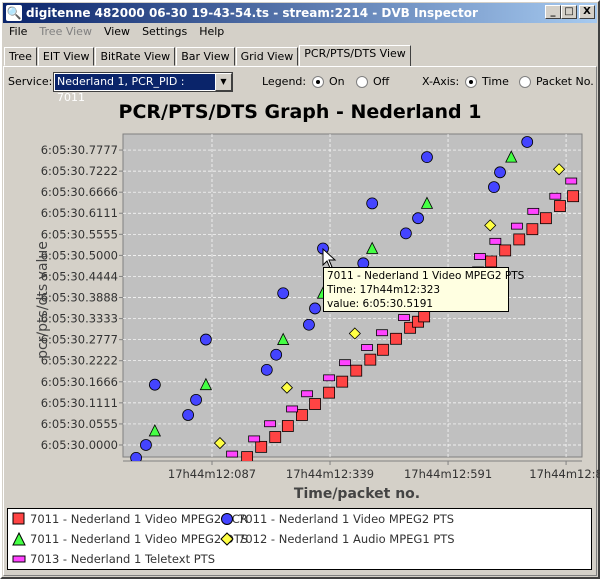 This screenshot has height=579, width=600. I want to click on x-axis-title: Time/packet no., so click(357, 494).